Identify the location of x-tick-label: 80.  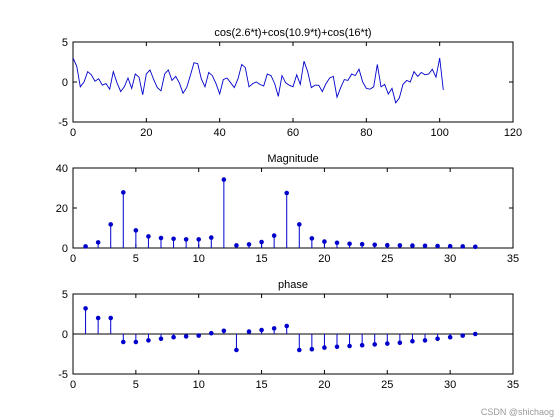
(366, 133).